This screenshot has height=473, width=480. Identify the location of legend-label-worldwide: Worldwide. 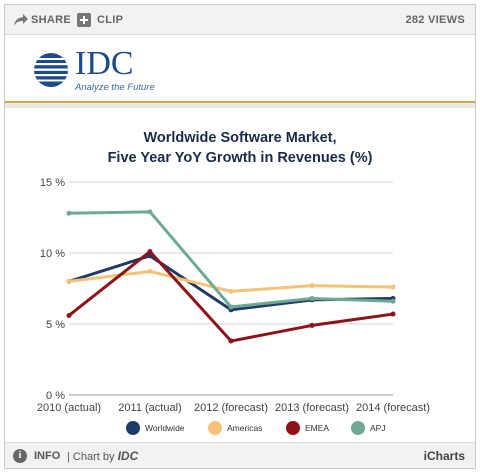
(165, 428).